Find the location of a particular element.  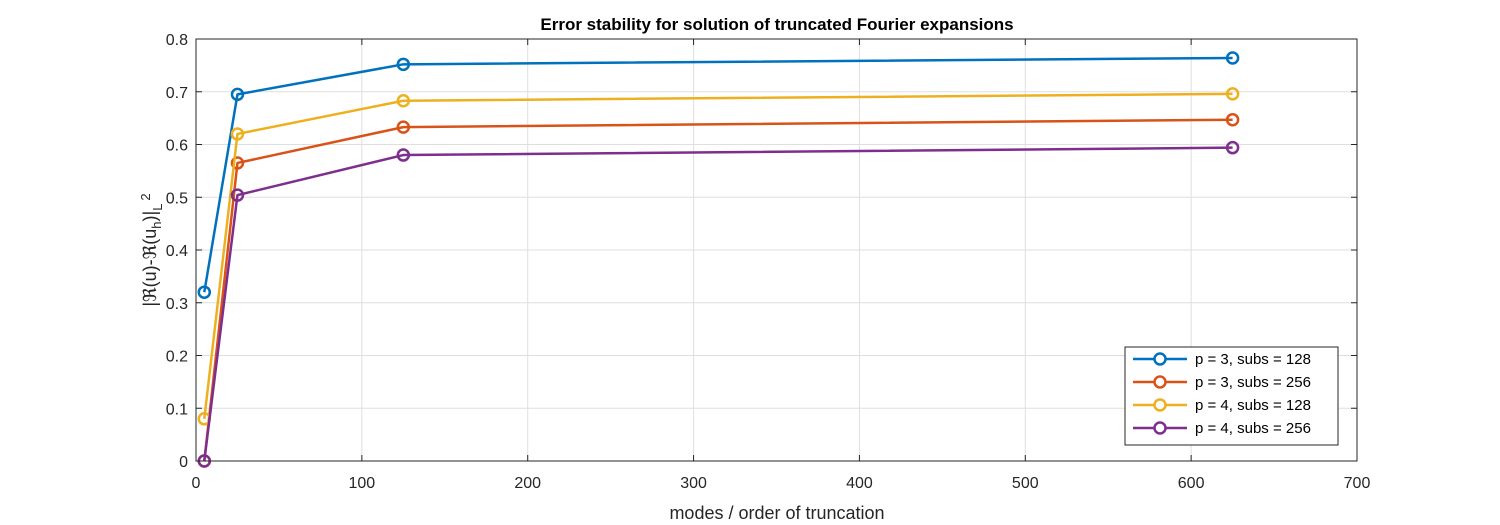

y-axis-label: |ℜ(u)-ℜ(uh)|L 2 is located at coordinates (151, 249).